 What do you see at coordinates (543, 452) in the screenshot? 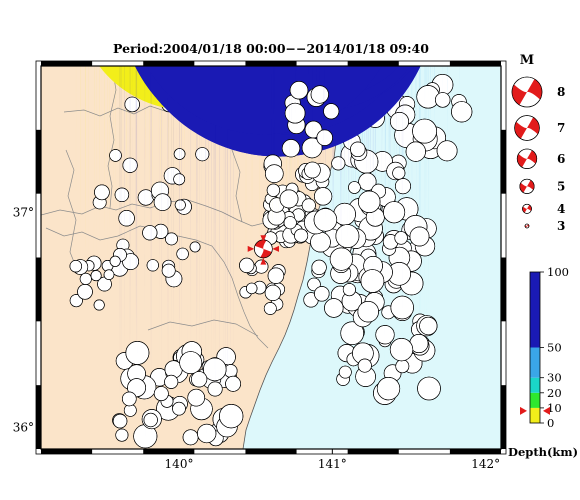
I see `depth-scale-title: Depth(km)` at bounding box center [543, 452].